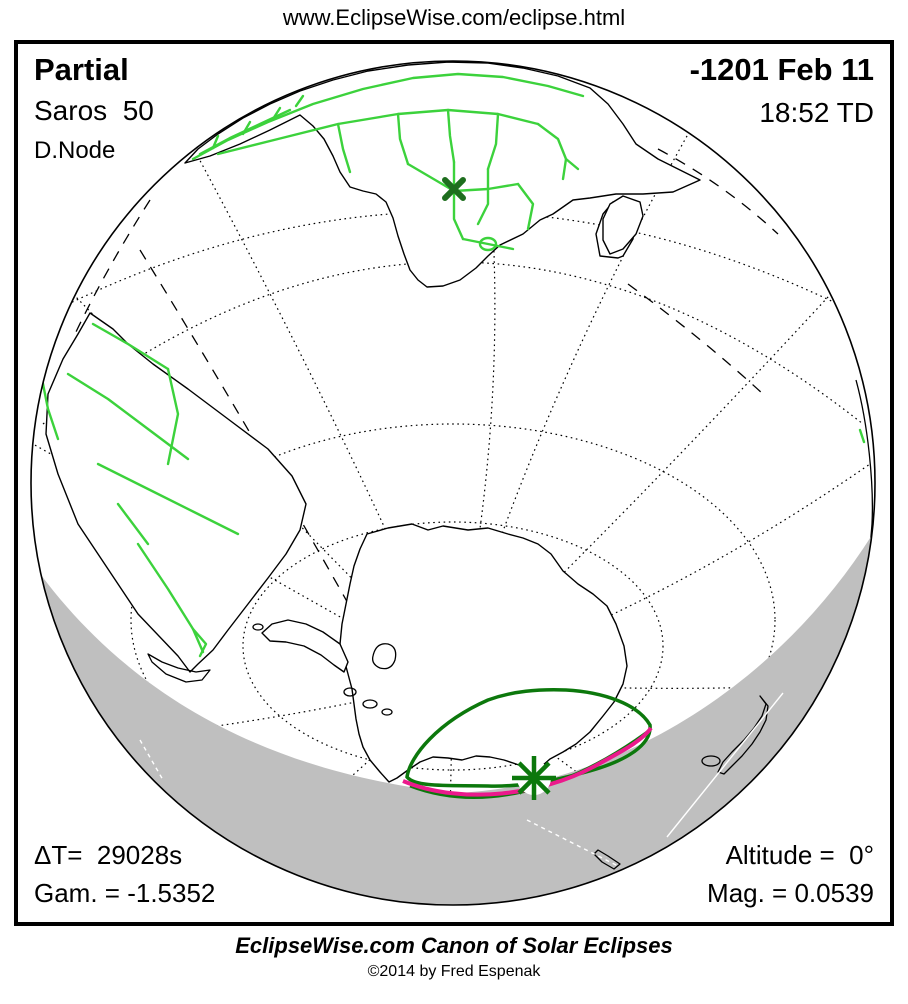 The image size is (908, 1004). I want to click on greatest-eclipse-marker, so click(534, 778).